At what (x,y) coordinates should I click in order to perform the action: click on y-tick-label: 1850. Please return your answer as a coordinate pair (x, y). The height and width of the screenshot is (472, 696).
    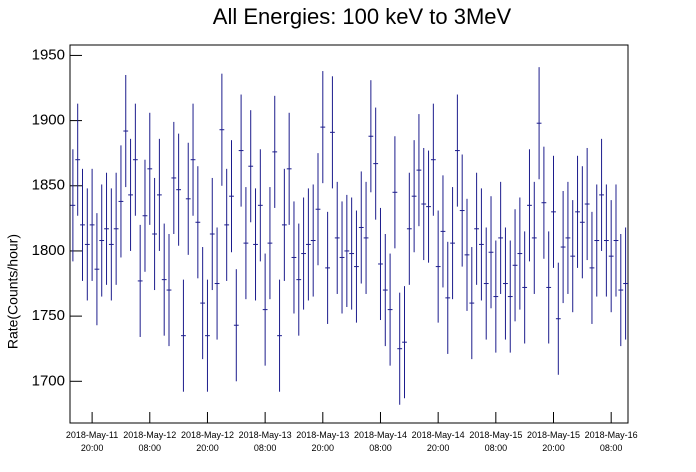
    Looking at the image, I should click on (48, 185).